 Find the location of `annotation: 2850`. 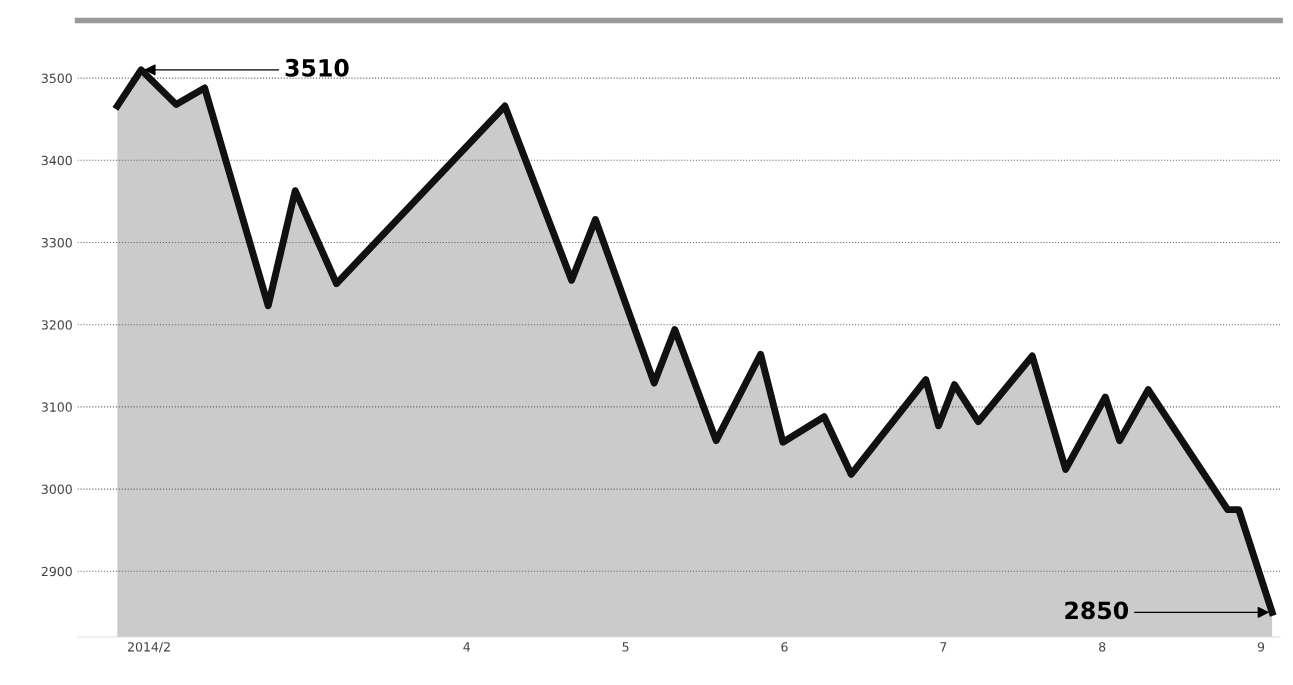

annotation: 2850 is located at coordinates (1097, 610).